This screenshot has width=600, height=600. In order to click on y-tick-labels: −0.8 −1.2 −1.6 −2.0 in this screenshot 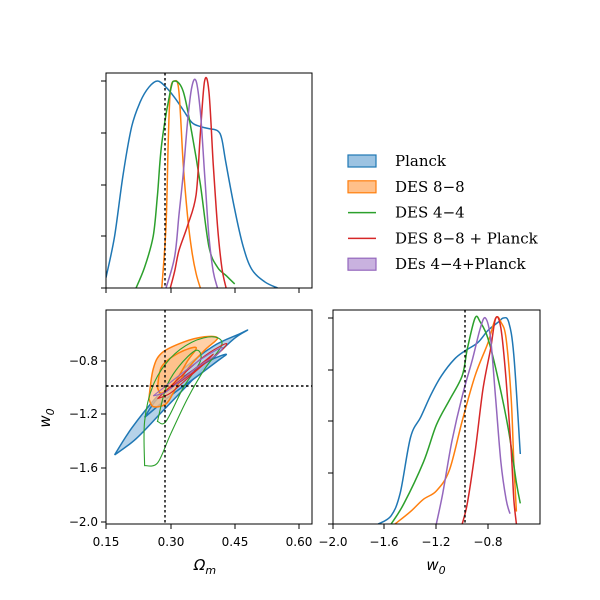, I will do `click(83, 441)`.